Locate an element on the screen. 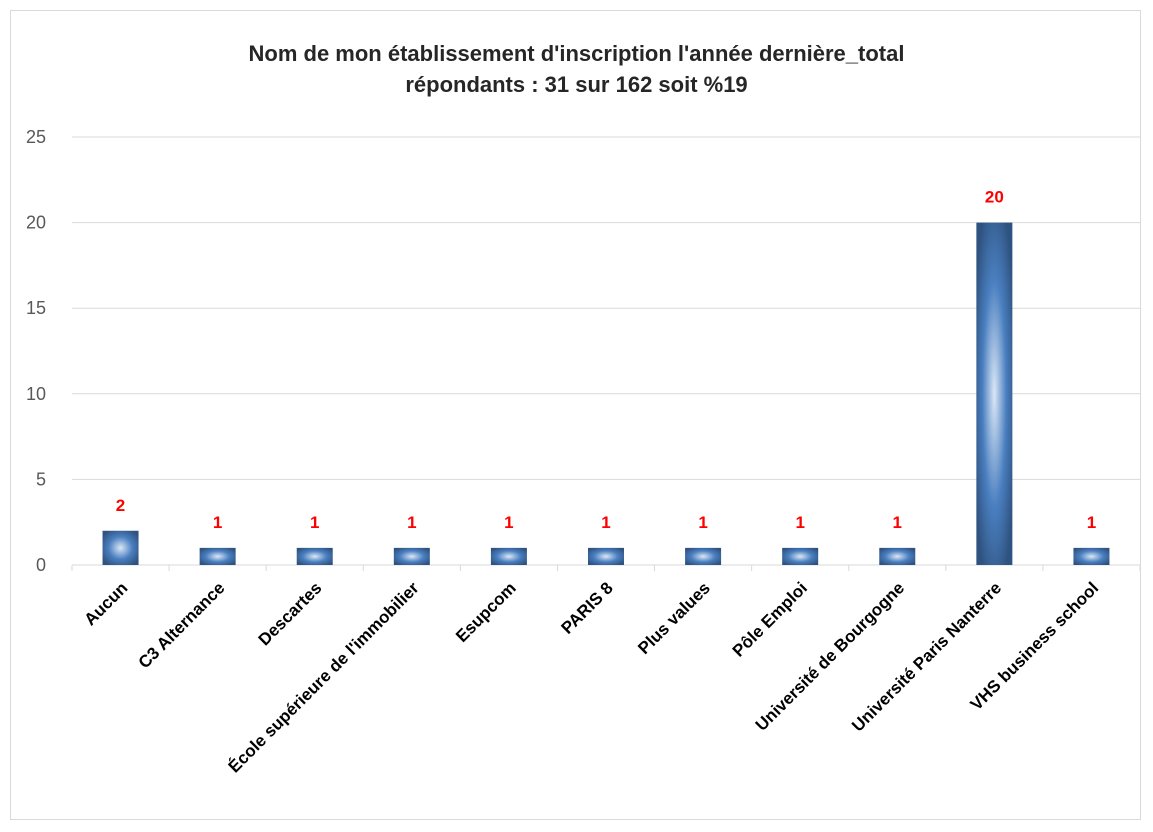 The height and width of the screenshot is (832, 1153). category-label: Plus values is located at coordinates (674, 618).